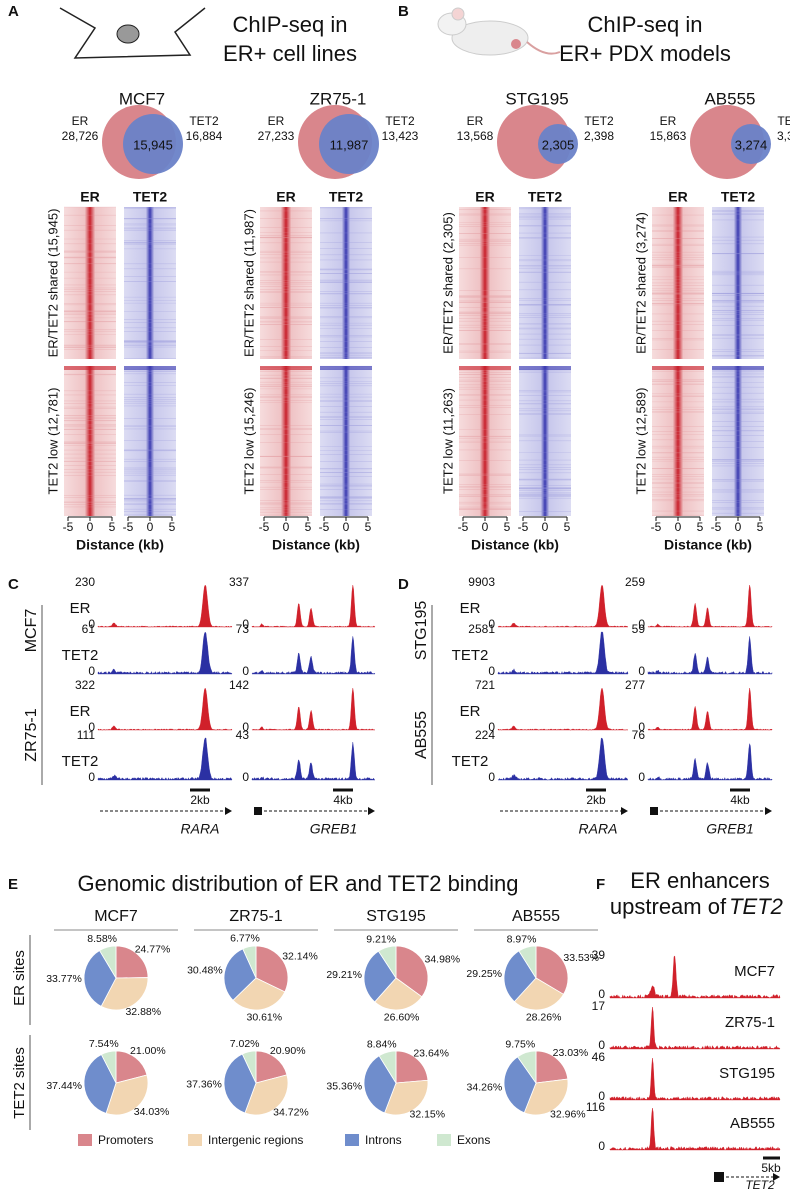  I want to click on legend-label: Promoters, so click(125, 1140).